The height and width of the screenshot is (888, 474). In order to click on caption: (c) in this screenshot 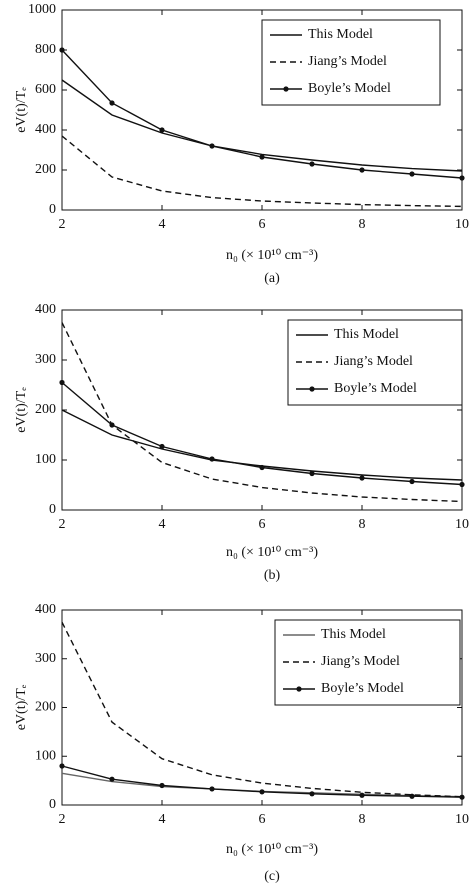, I will do `click(272, 876)`.